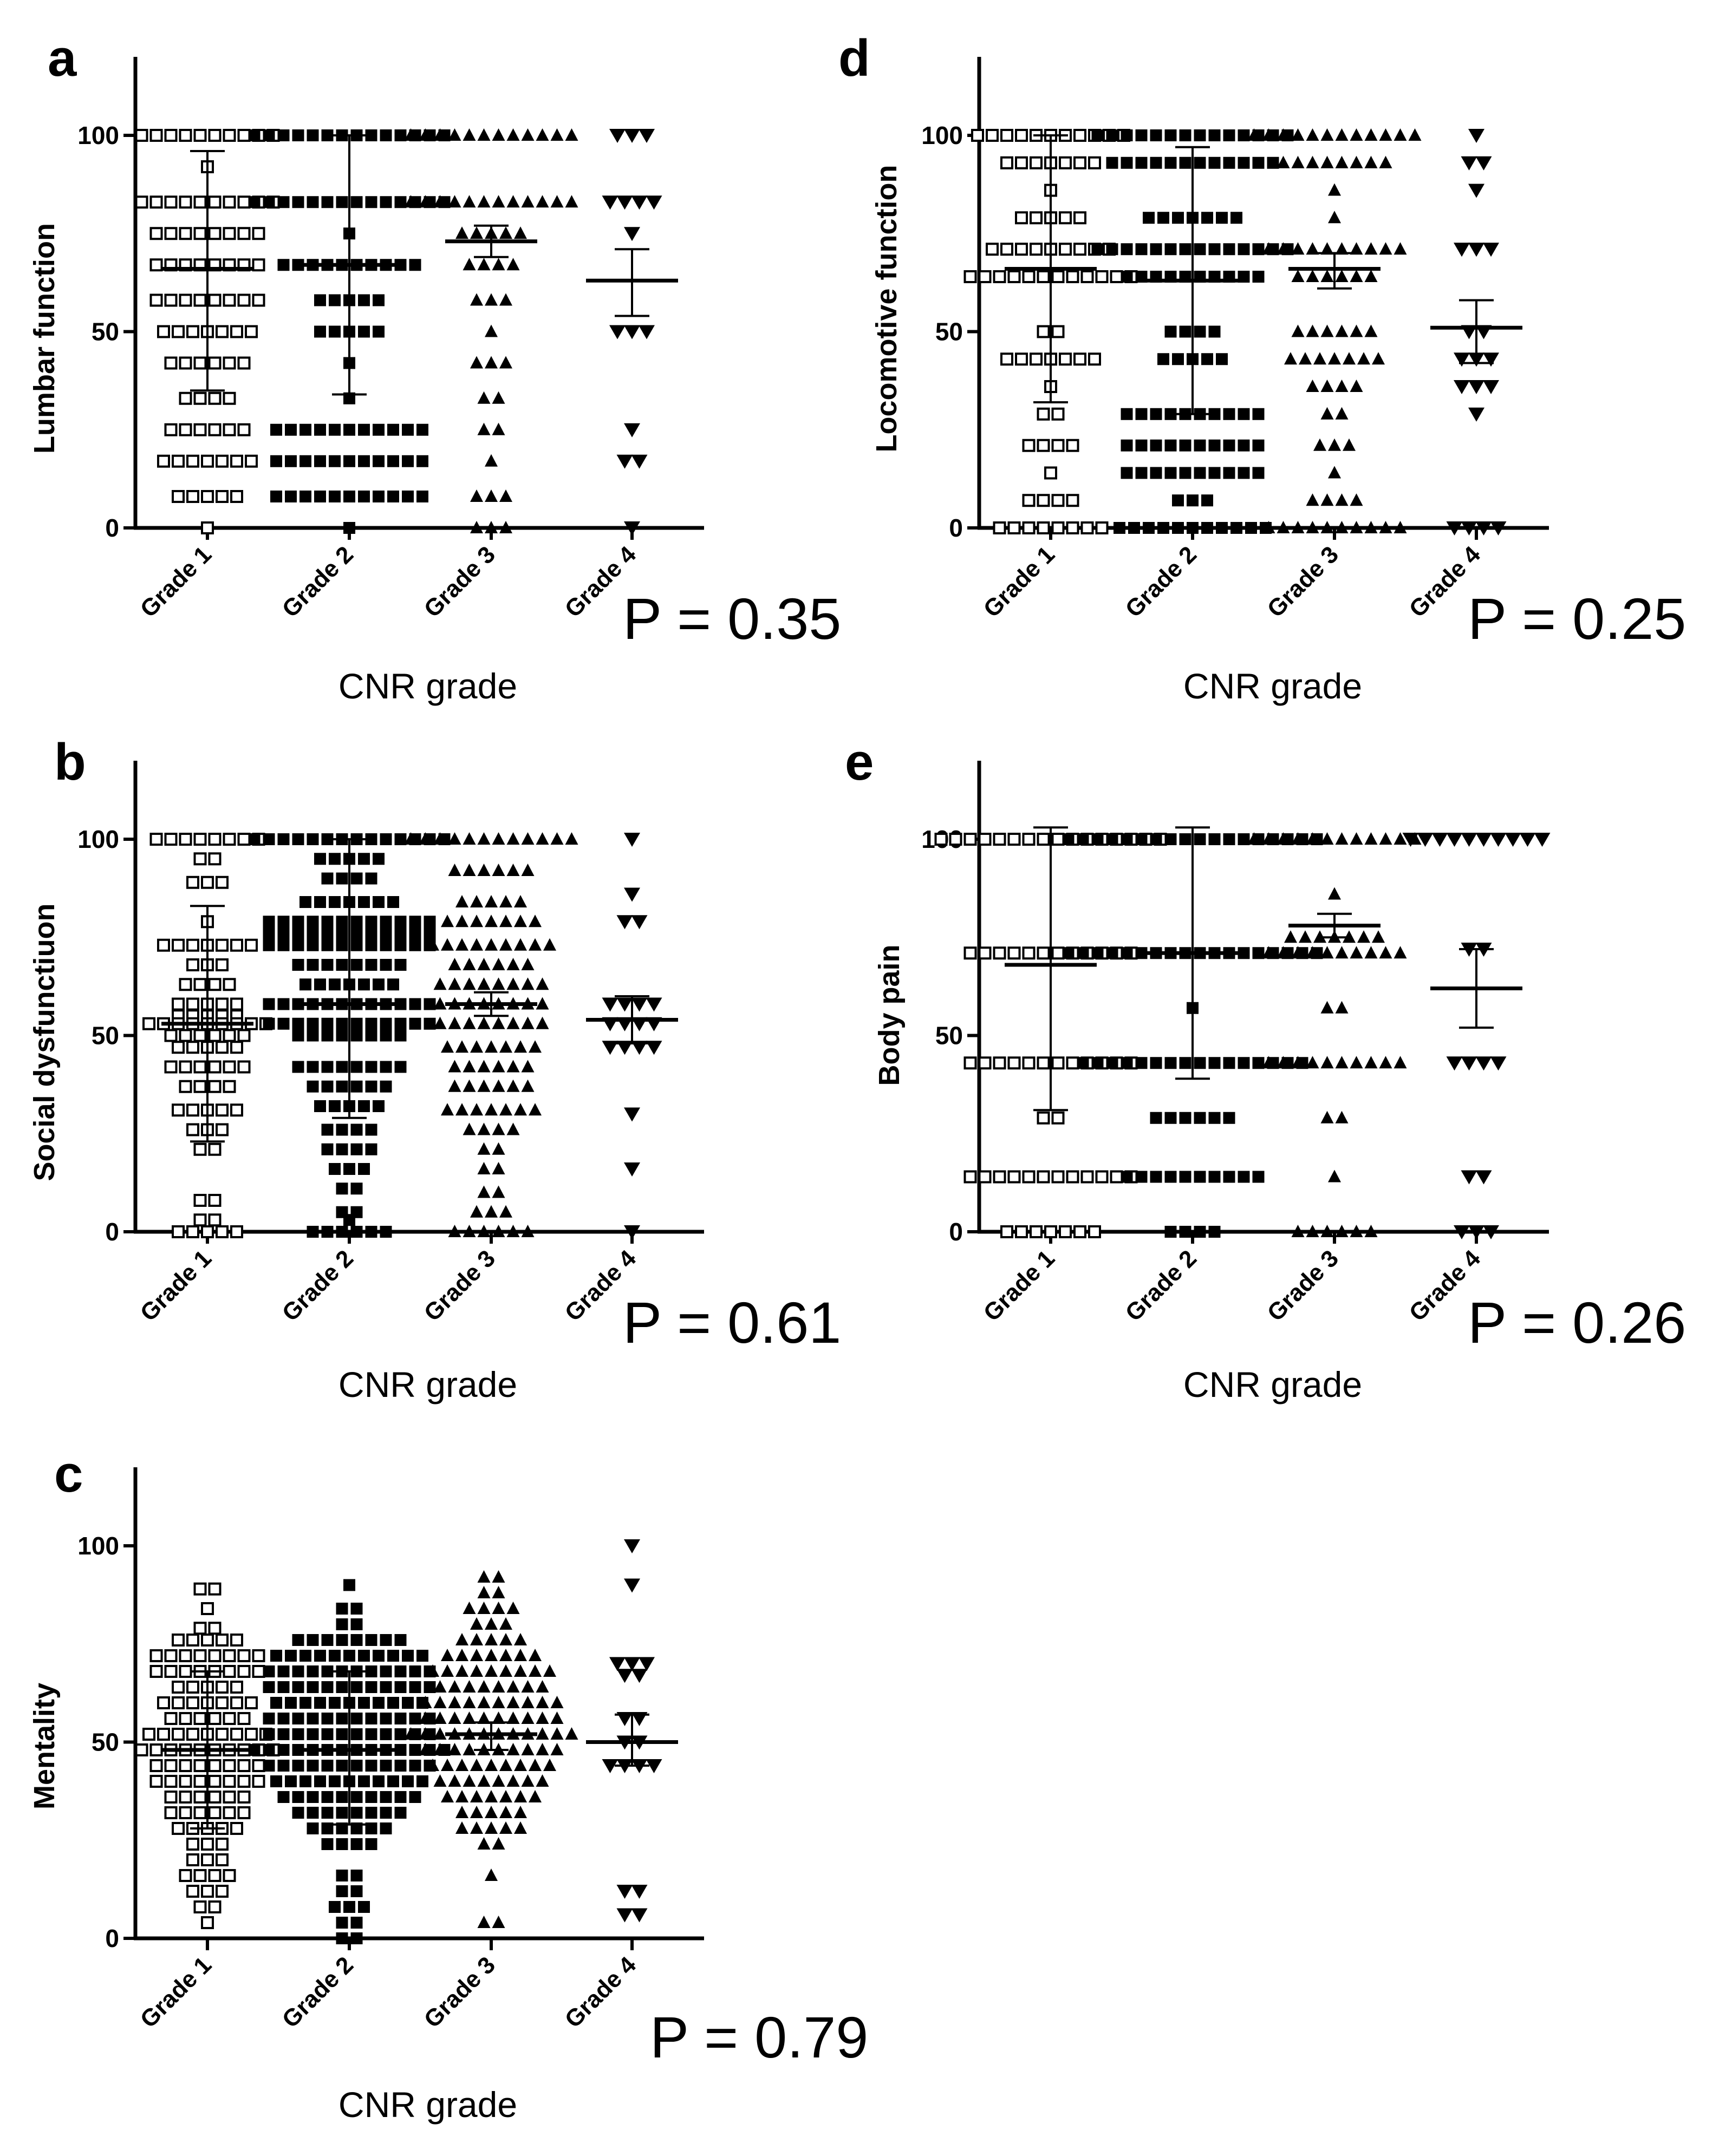 This screenshot has height=2156, width=1719. Describe the element at coordinates (176, 1286) in the screenshot. I see `x-tick-label: Grade 1` at that location.